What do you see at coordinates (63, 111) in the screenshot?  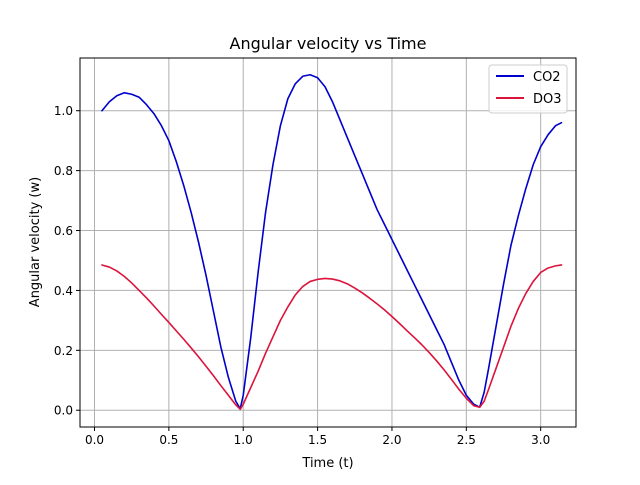 I see `y-tick-label: 1.0` at bounding box center [63, 111].